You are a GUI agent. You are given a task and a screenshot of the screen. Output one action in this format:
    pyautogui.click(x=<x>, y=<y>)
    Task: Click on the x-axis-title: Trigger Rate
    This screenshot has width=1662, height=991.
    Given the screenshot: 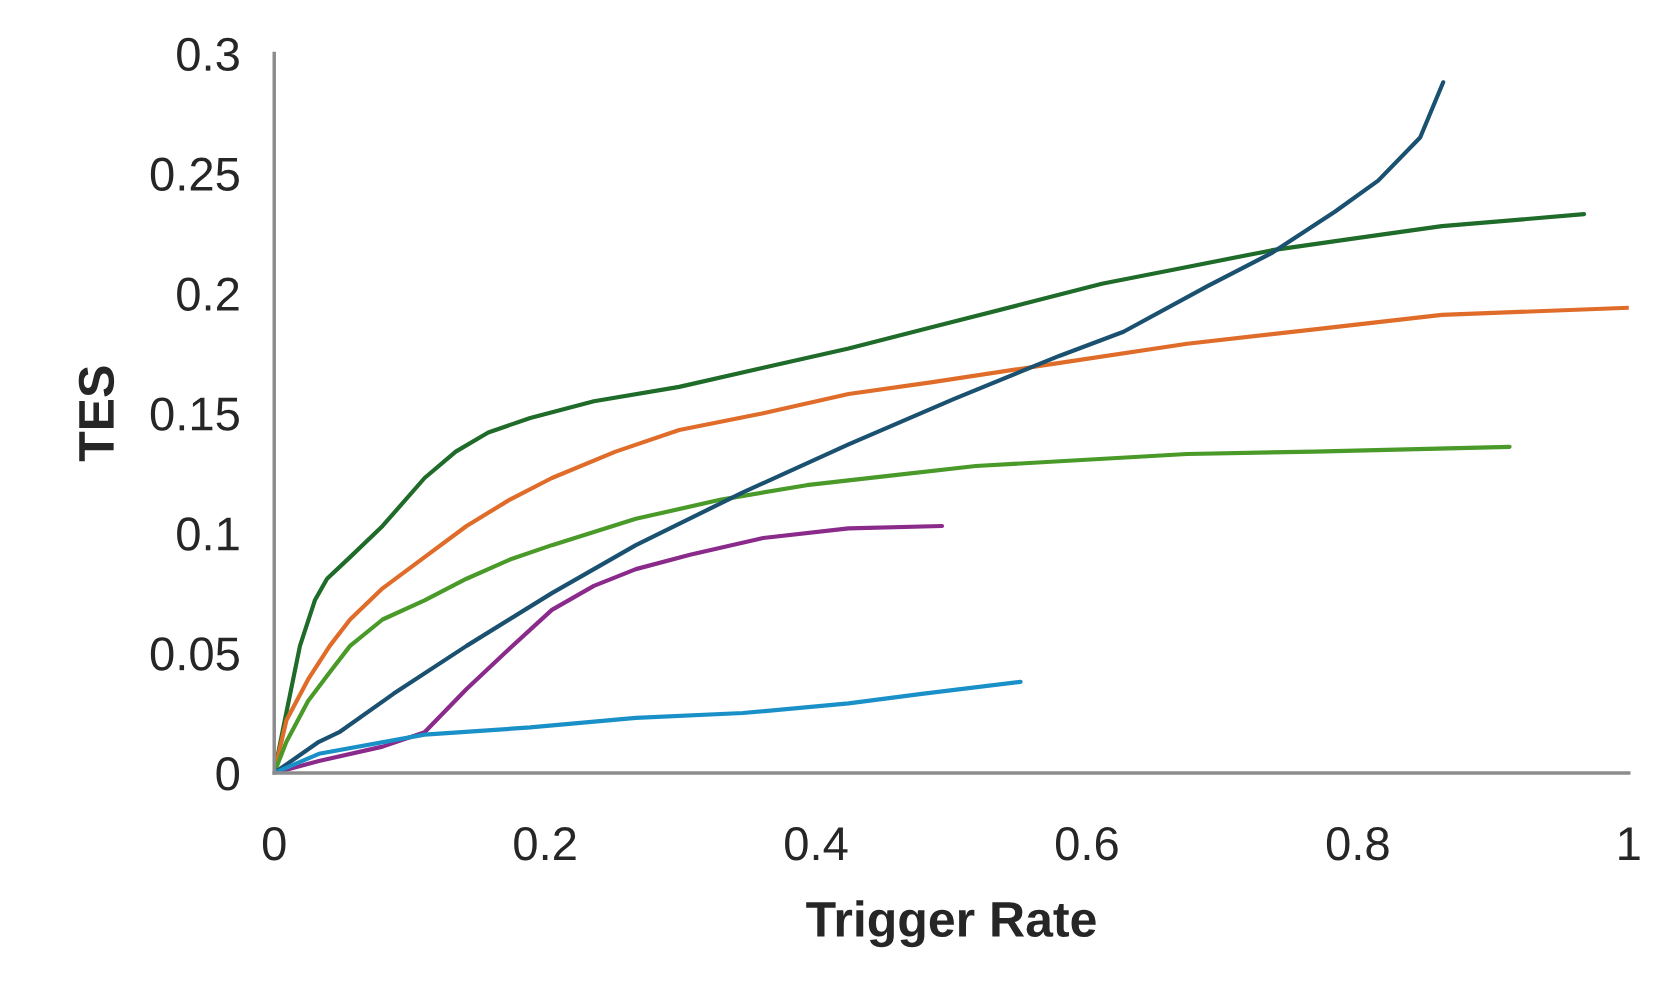 What is the action you would take?
    pyautogui.click(x=951, y=924)
    